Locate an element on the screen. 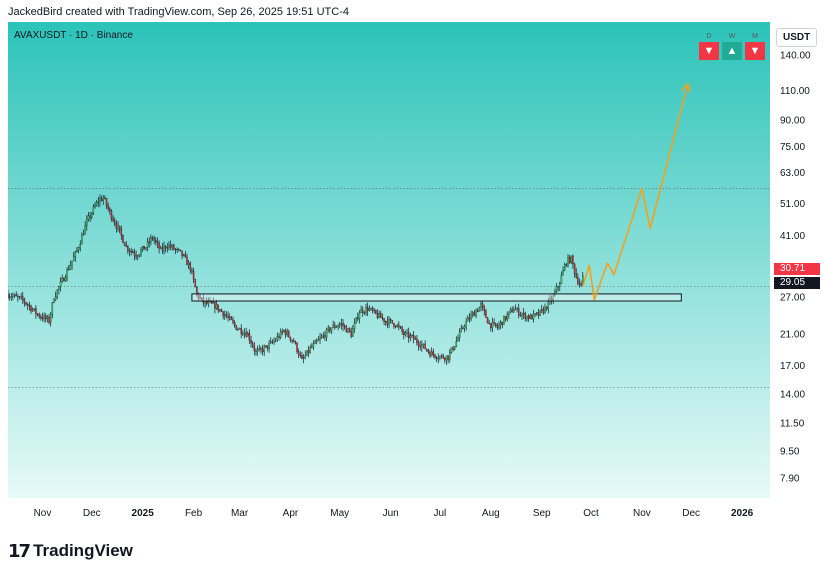 This screenshot has height=575, width=825. signal-label: W is located at coordinates (732, 36).